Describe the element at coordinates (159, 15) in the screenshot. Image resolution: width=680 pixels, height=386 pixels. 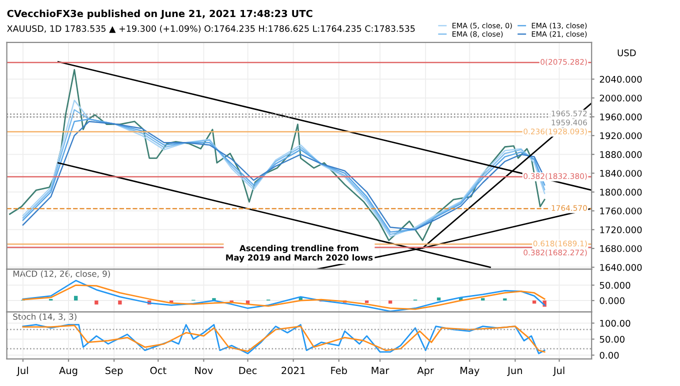
I see `chart-title: CVecchioFX3e published on June 21, 2021 17:48:23 UTC` at that location.